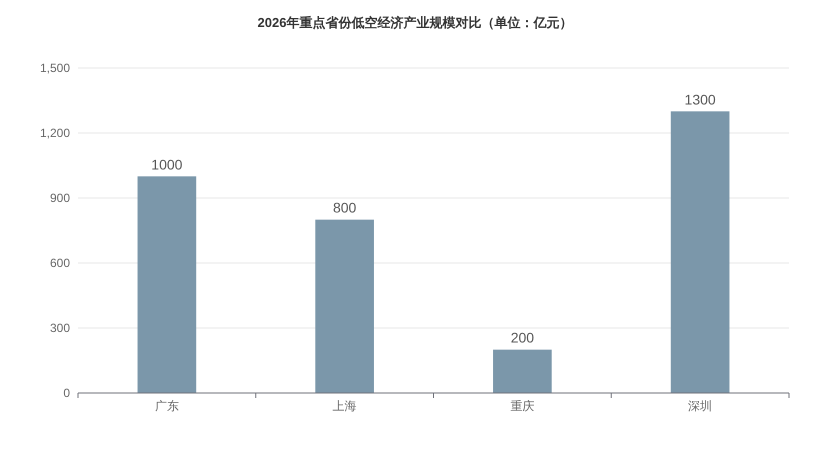  I want to click on data-label: 800, so click(344, 208).